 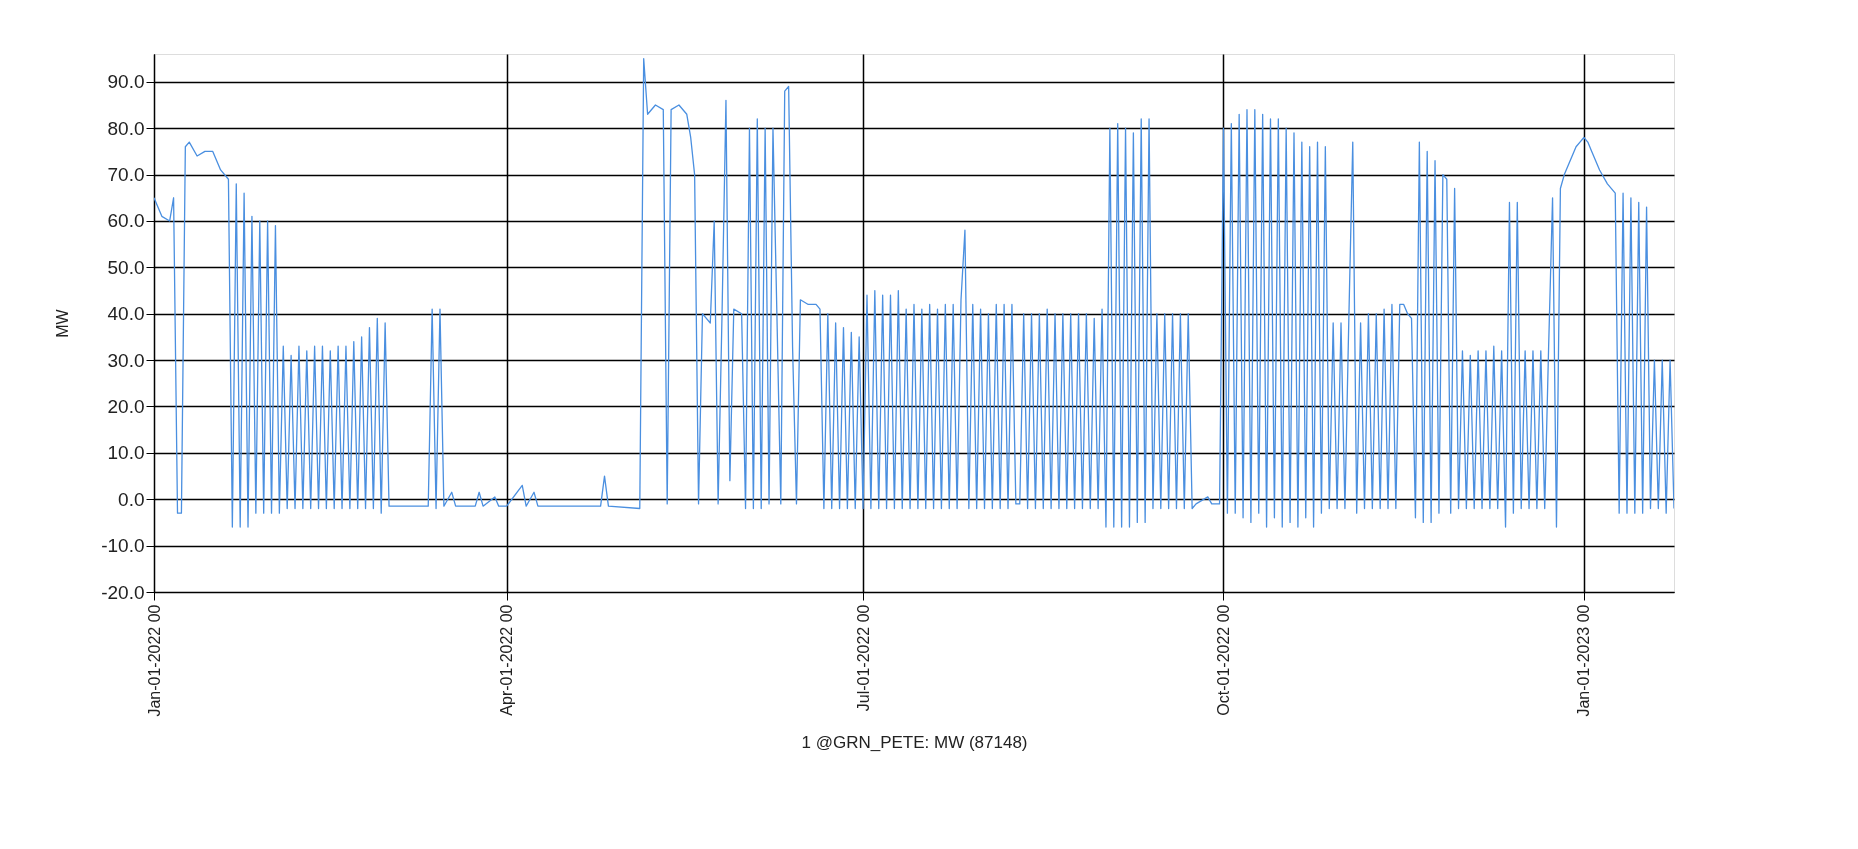 What do you see at coordinates (63, 323) in the screenshot?
I see `y-axis-title: MW` at bounding box center [63, 323].